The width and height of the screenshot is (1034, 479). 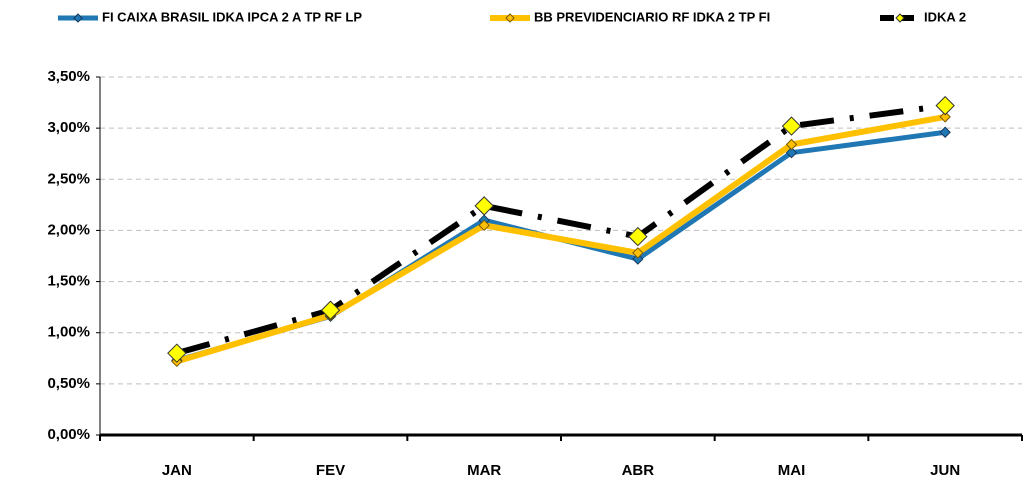 I want to click on x-tick-label: JUN, so click(x=945, y=470).